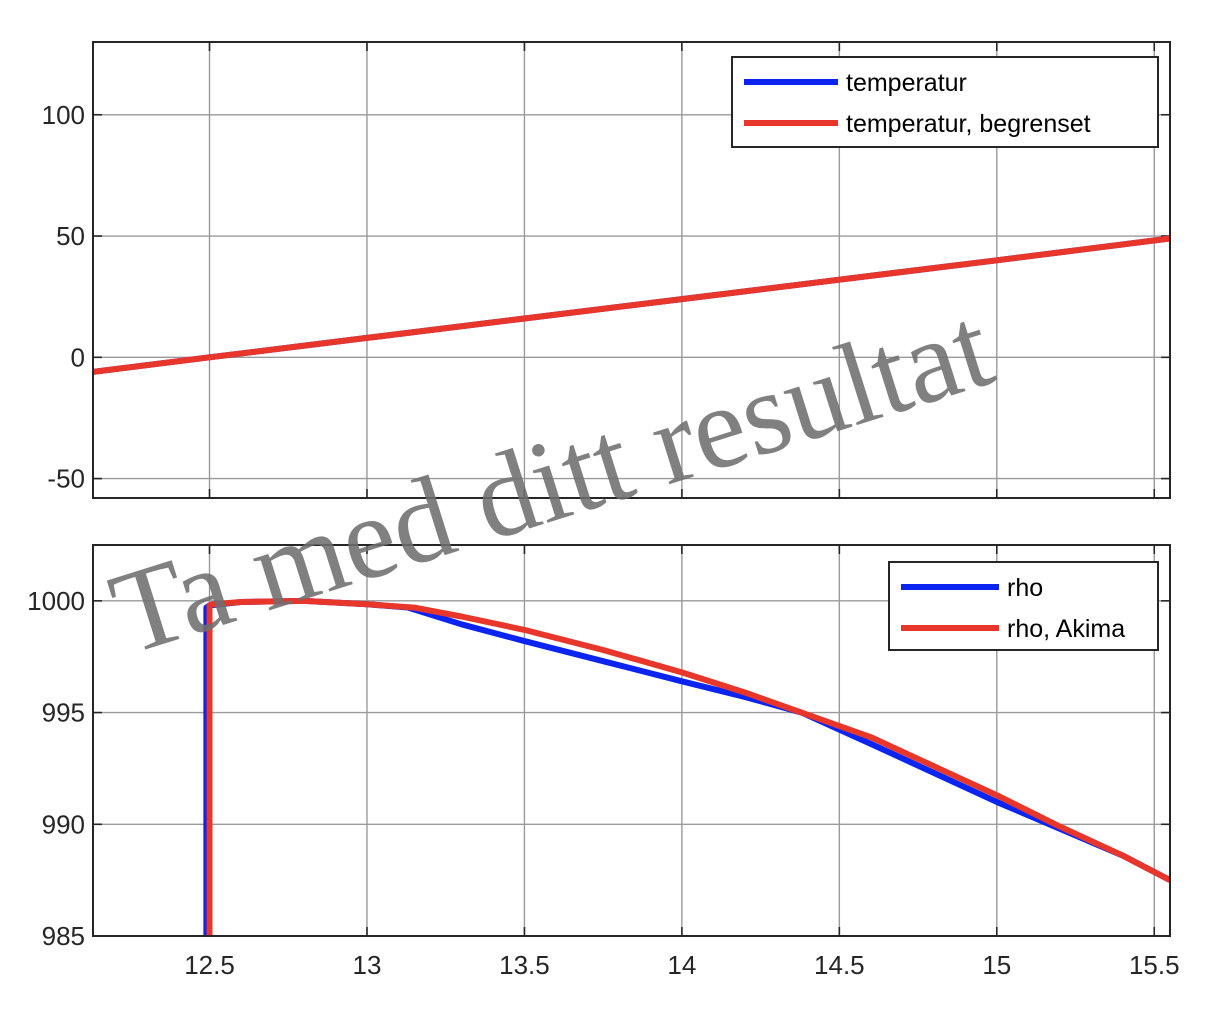  I want to click on x-tick-label: 13.5, so click(524, 965).